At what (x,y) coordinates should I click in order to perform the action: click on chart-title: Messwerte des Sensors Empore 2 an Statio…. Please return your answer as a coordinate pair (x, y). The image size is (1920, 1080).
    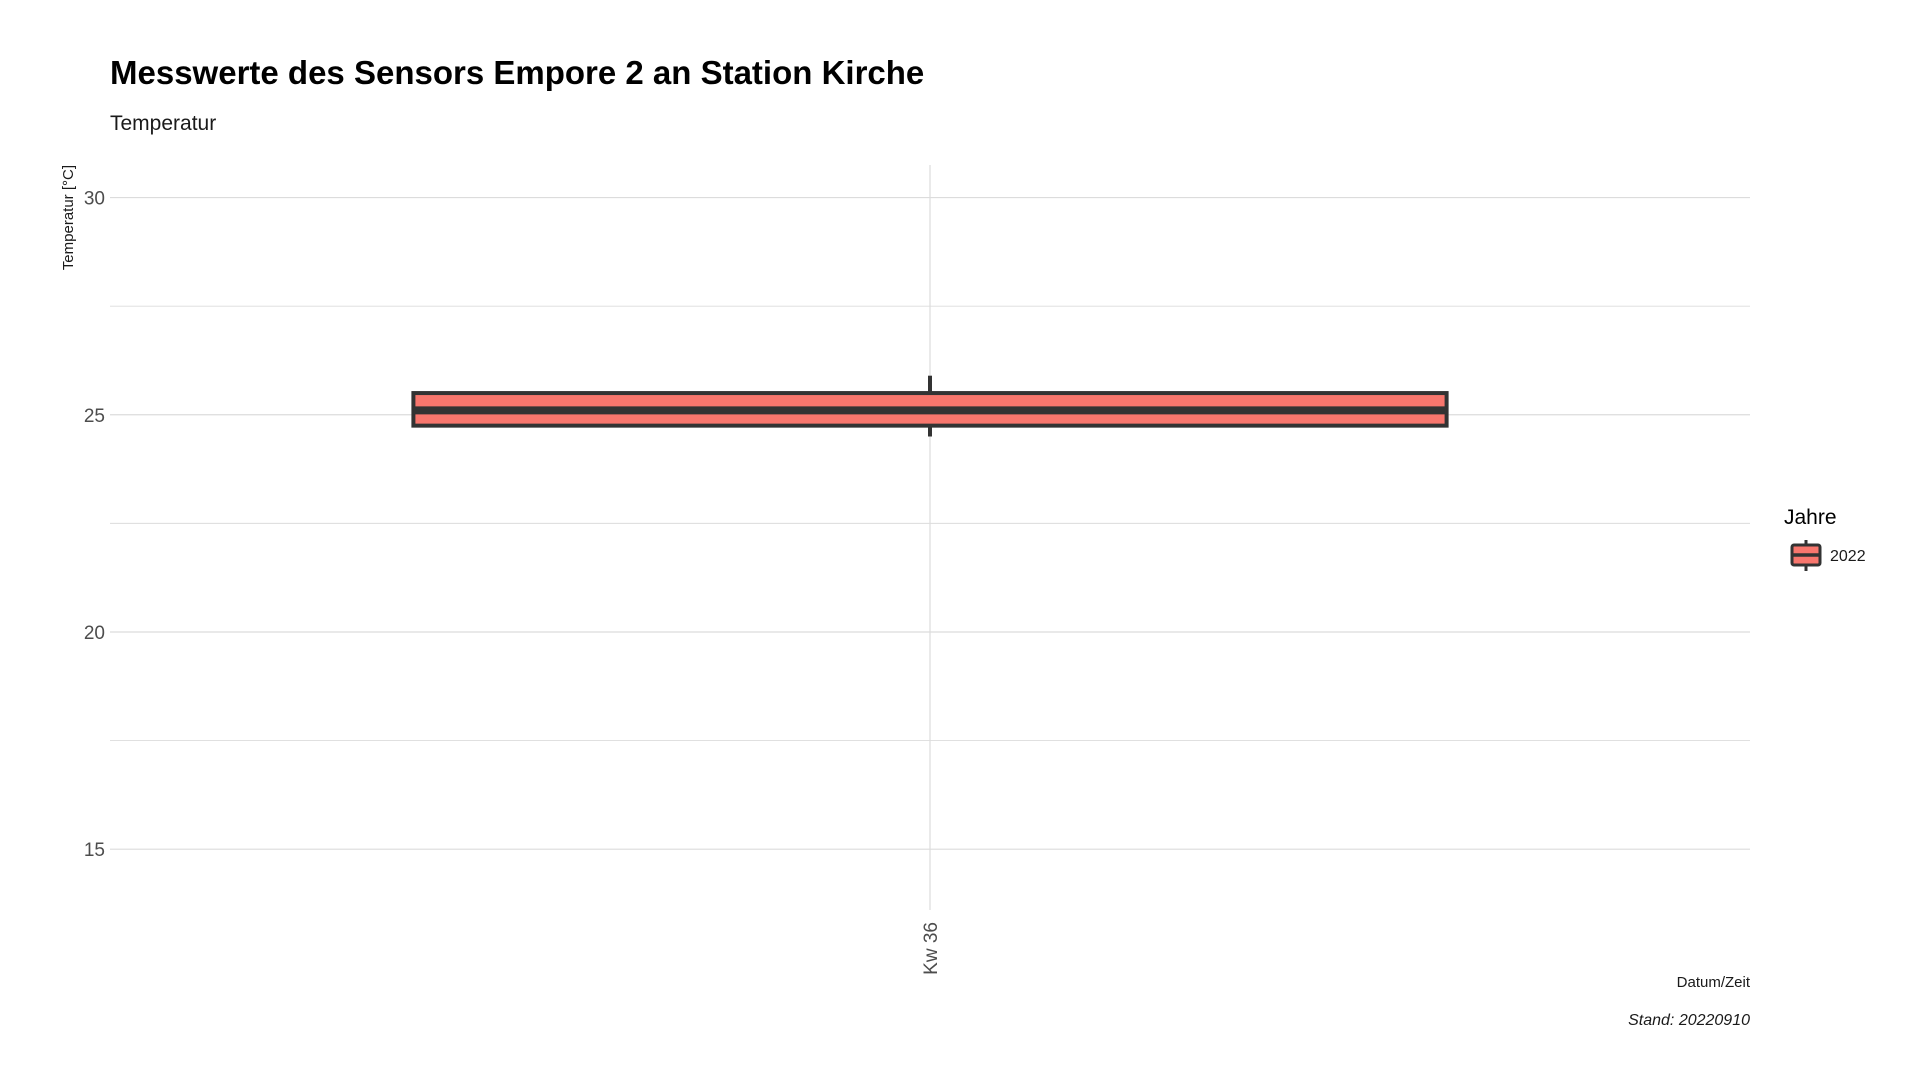
    Looking at the image, I should click on (517, 72).